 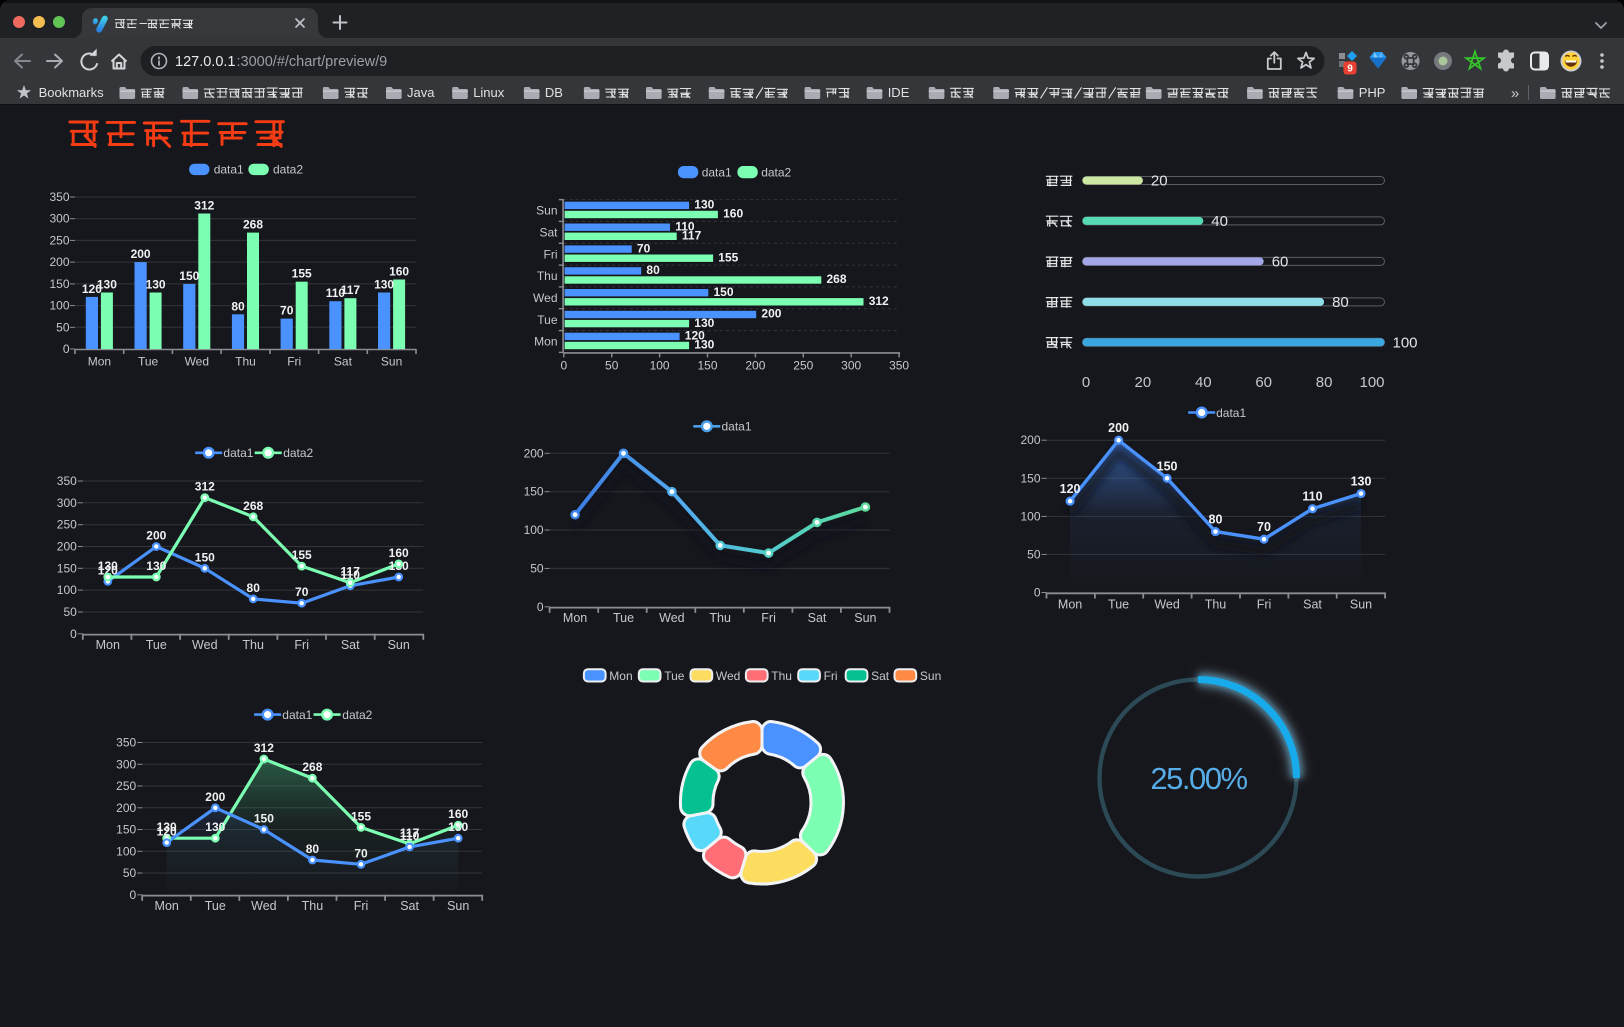 I want to click on svg-text: PHP, so click(x=1372, y=92).